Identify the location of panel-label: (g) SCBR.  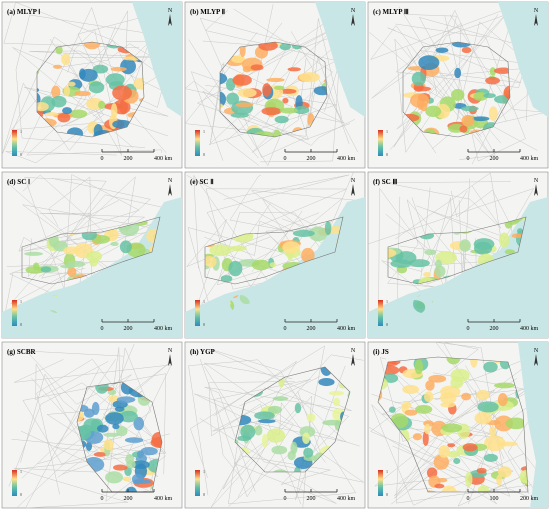
(22, 352).